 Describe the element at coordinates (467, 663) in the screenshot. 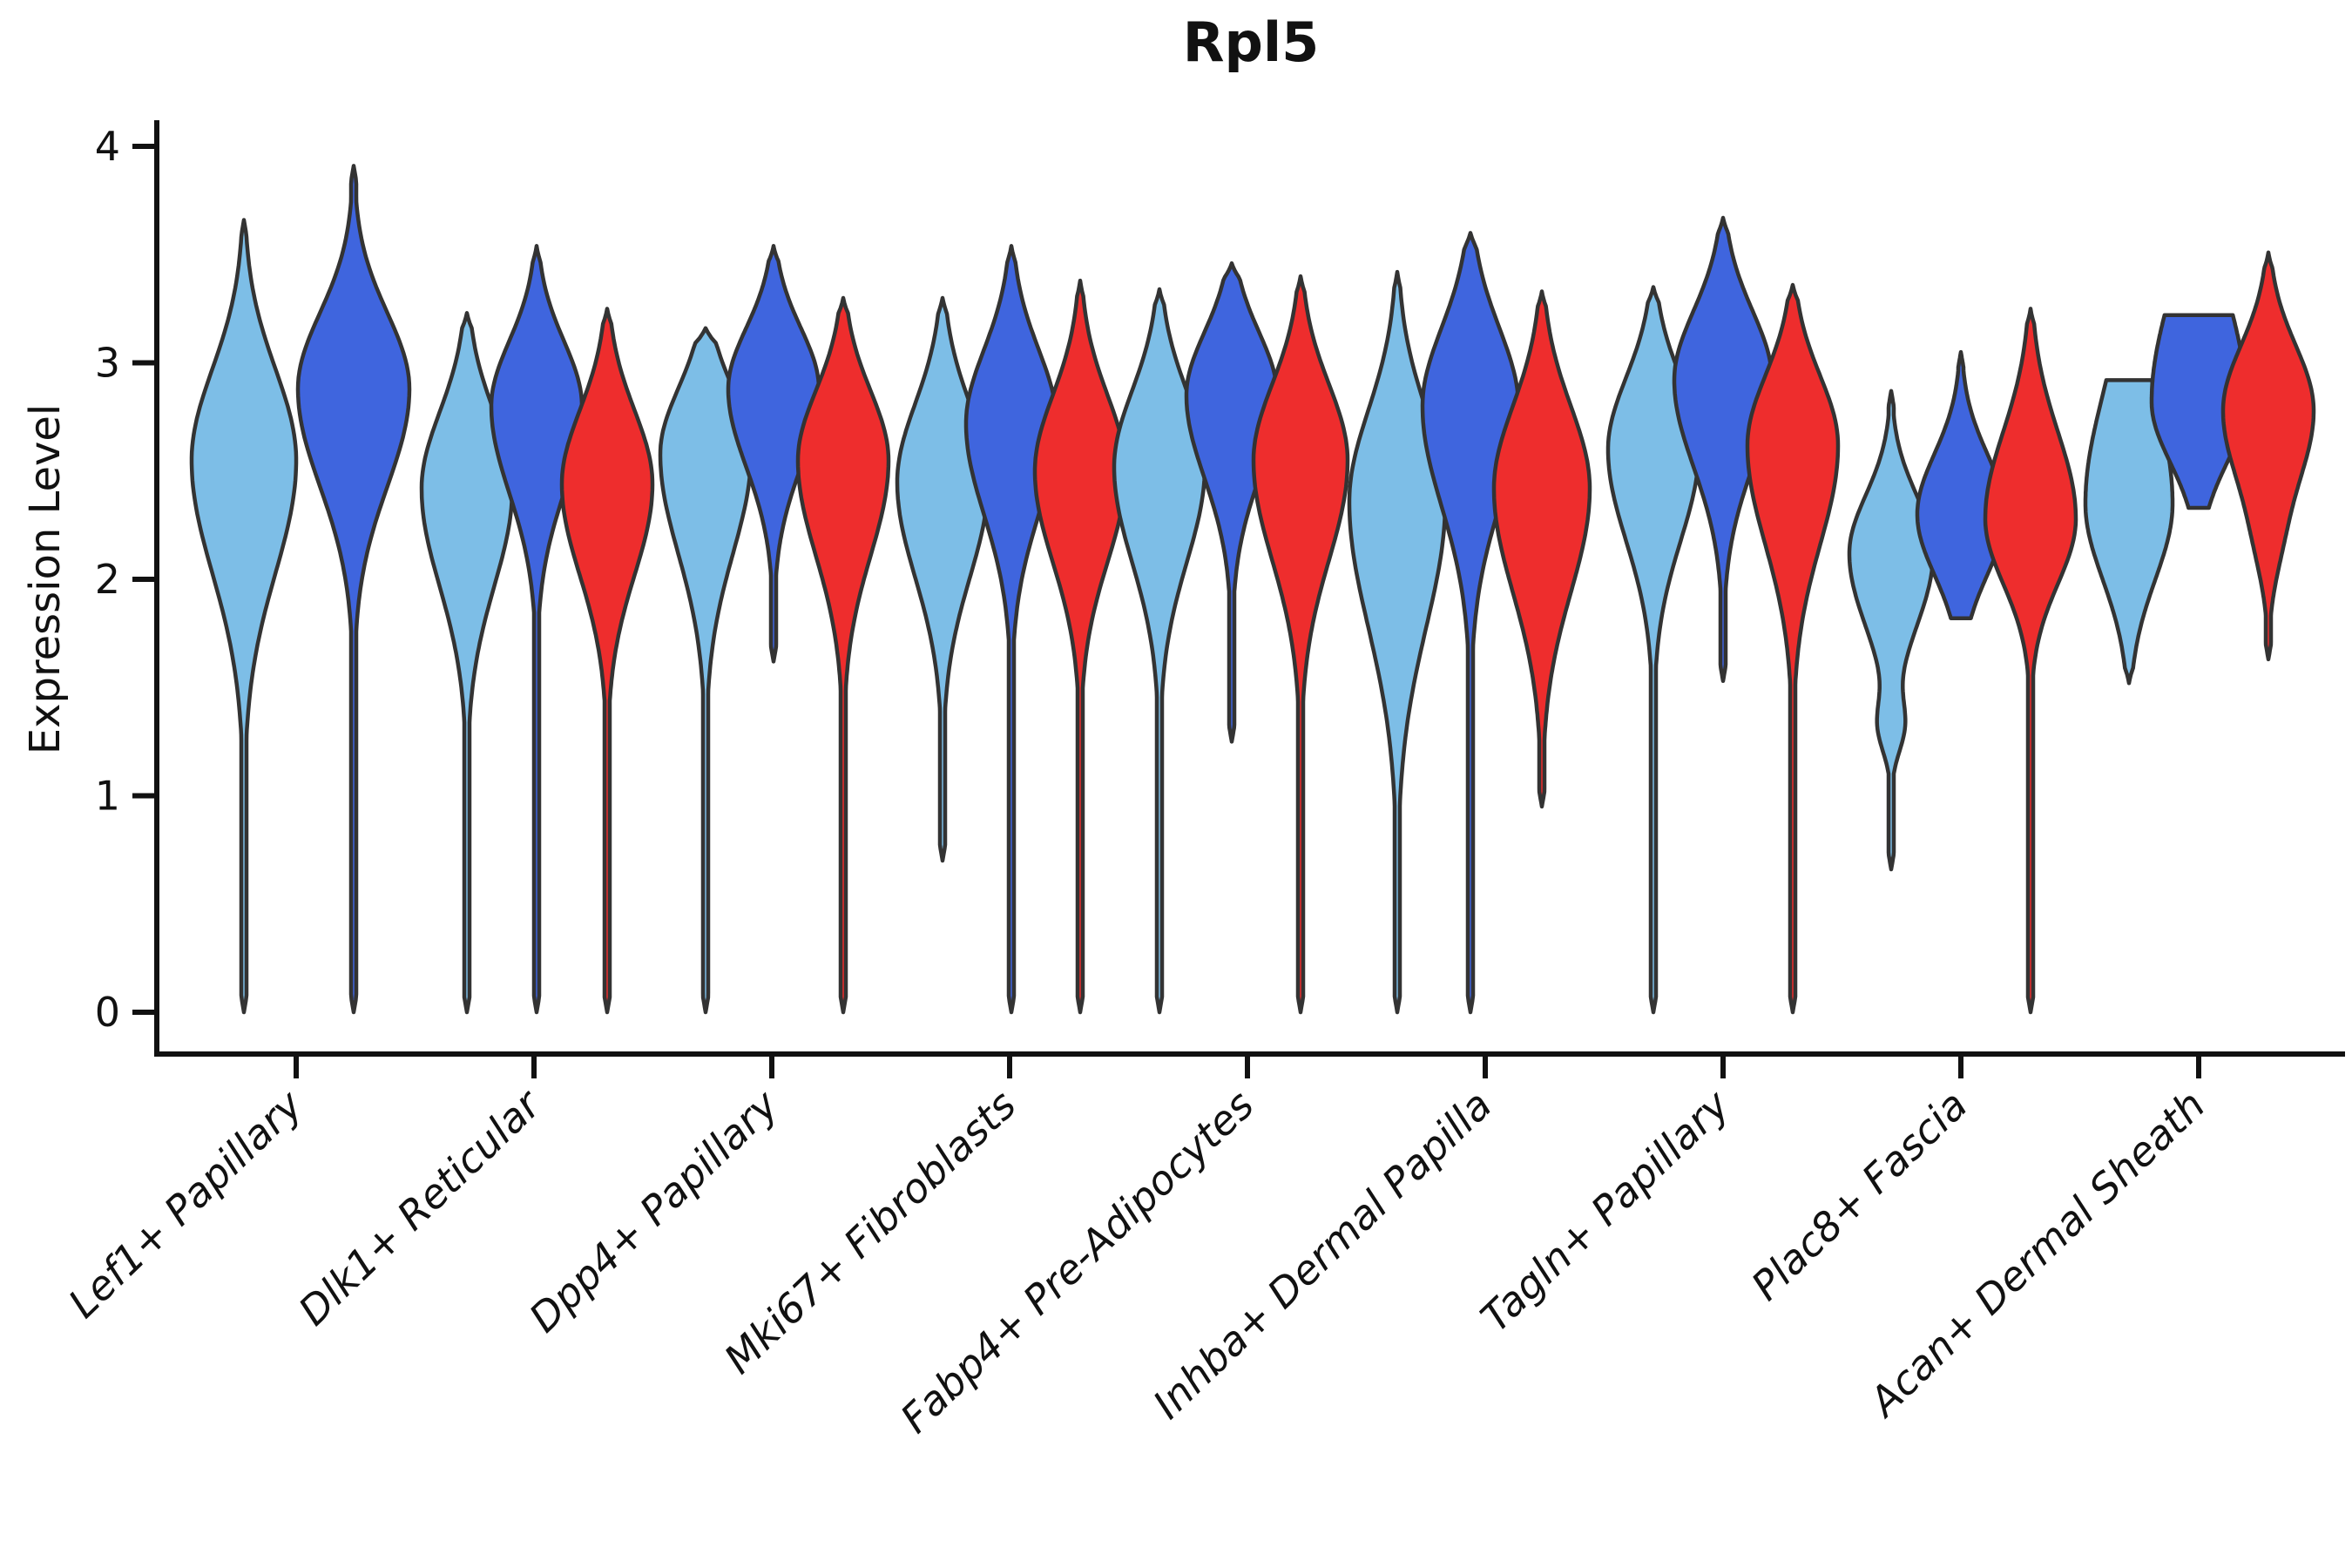

I see `violin-dlk1+-skyblue` at that location.